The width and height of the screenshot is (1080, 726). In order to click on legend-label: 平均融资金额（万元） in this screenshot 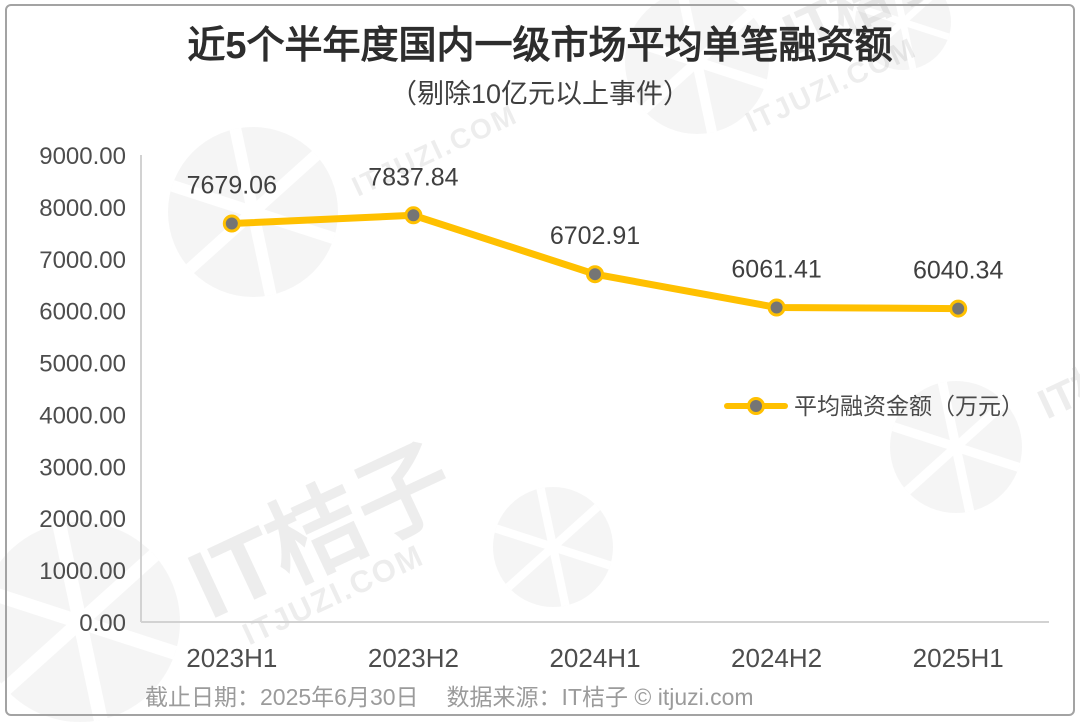, I will do `click(909, 406)`.